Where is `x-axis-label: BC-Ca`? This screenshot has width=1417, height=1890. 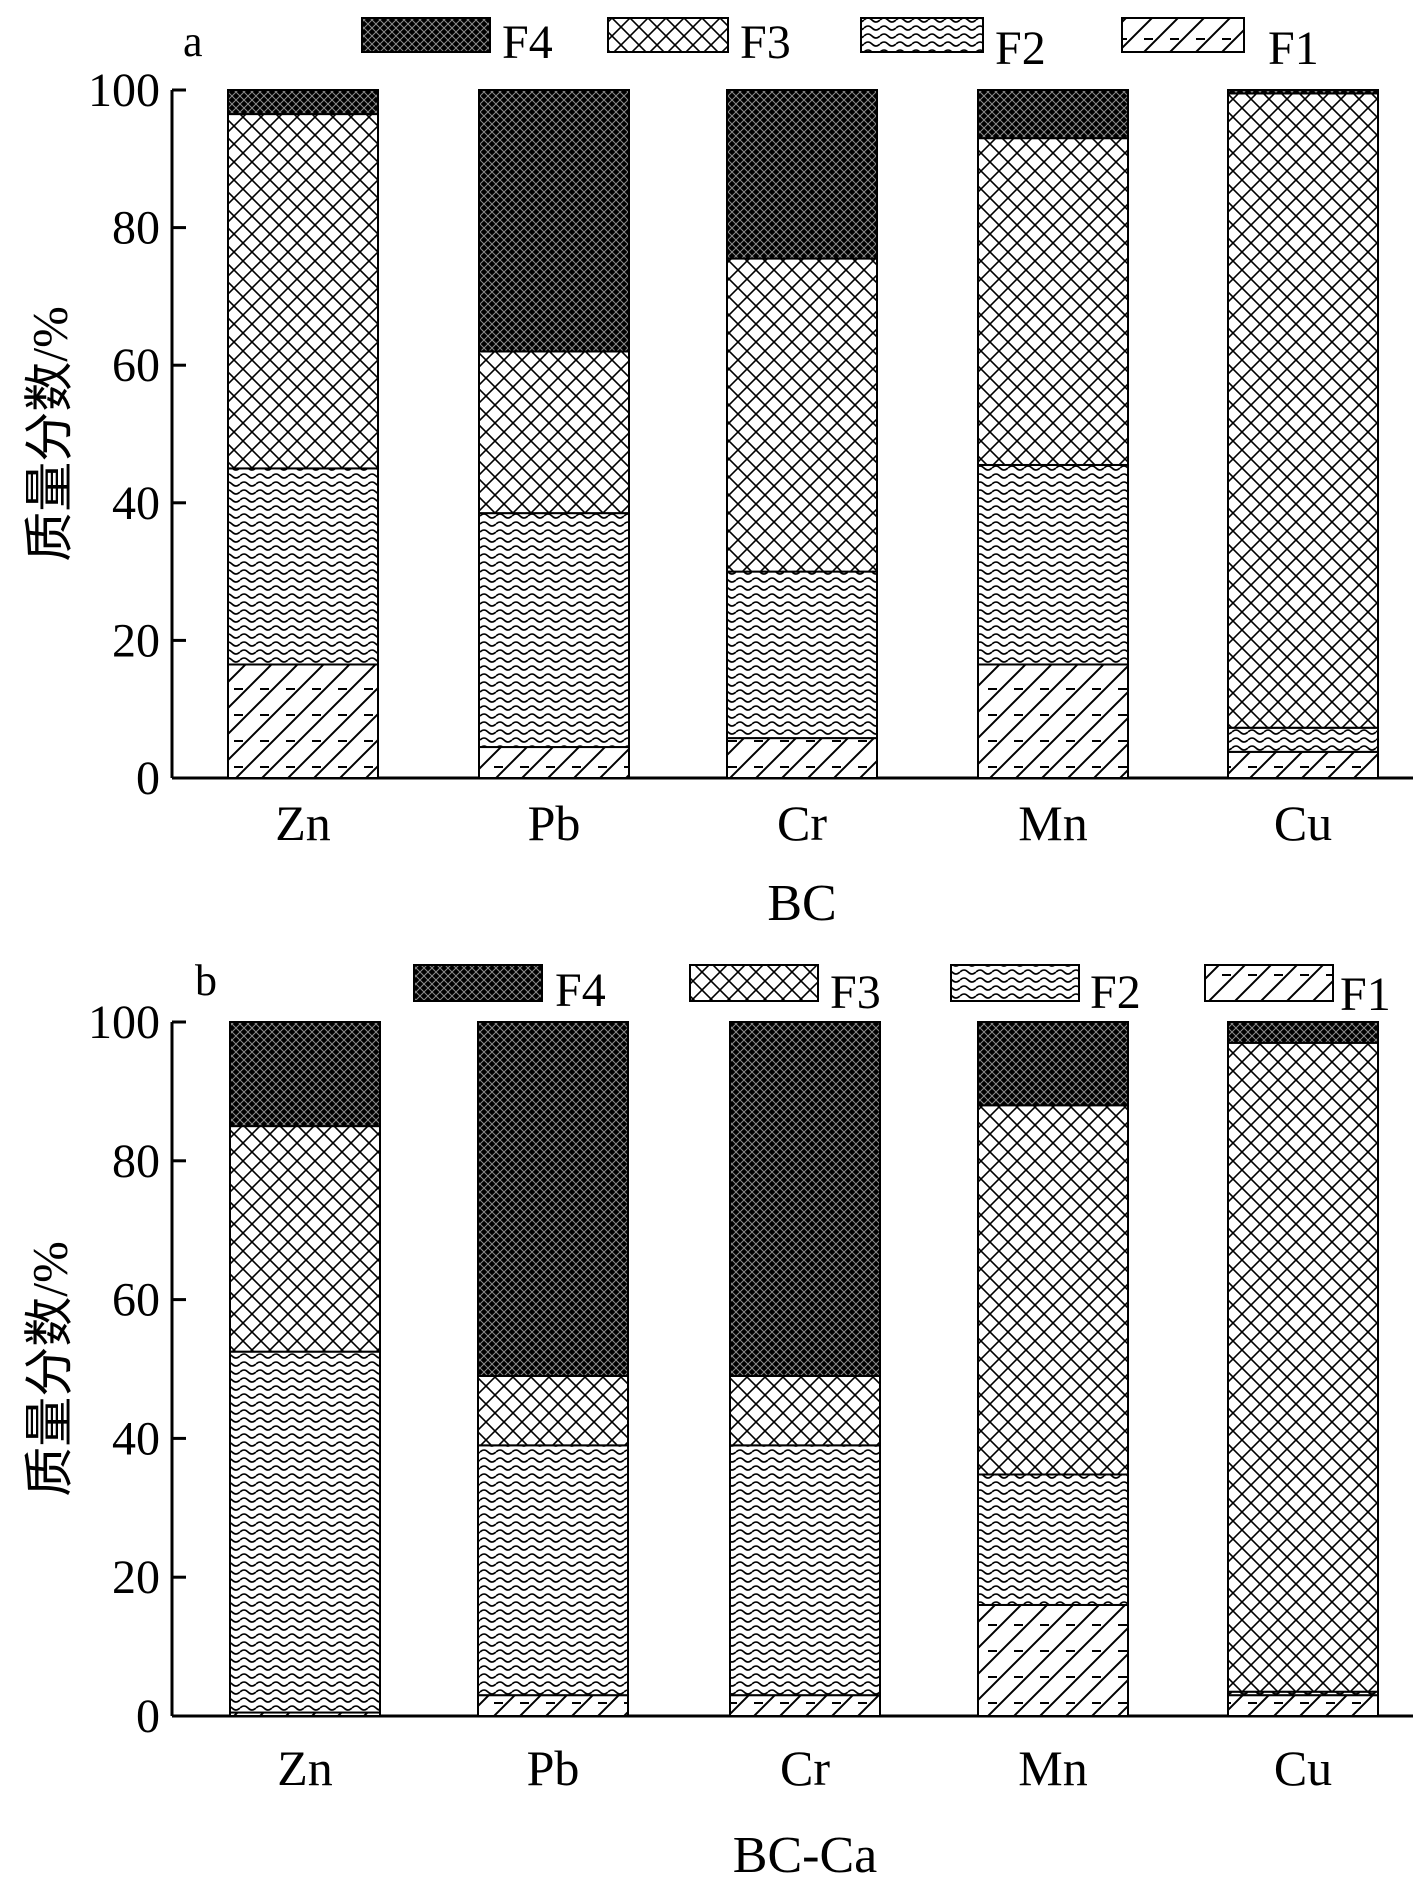
x-axis-label: BC-Ca is located at coordinates (805, 1855).